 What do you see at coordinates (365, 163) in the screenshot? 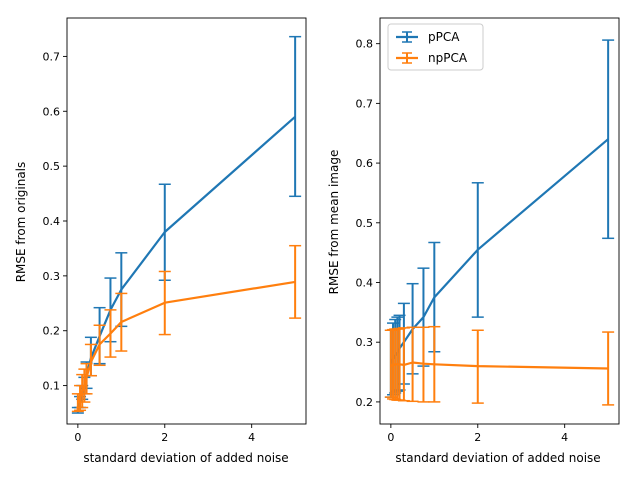
I see `right-y-tick-label: 0.6` at bounding box center [365, 163].